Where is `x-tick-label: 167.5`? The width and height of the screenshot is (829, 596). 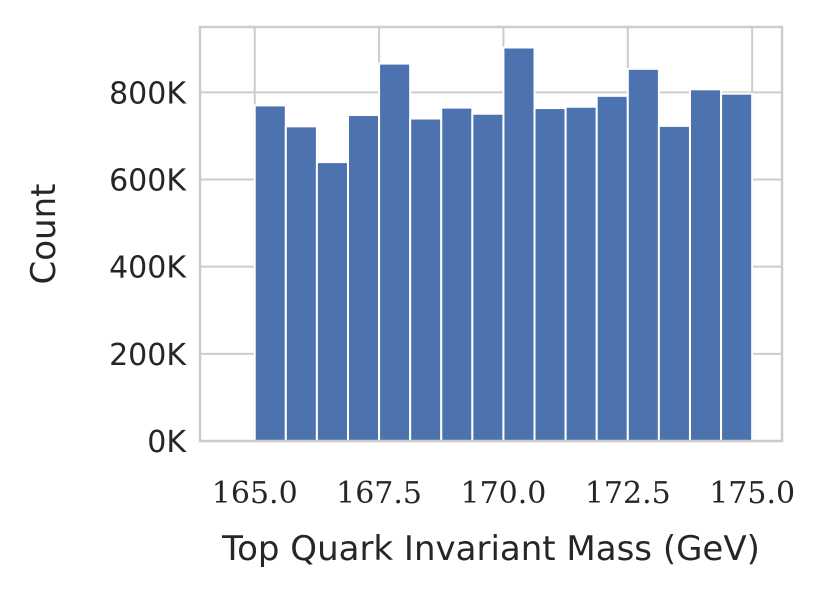 x-tick-label: 167.5 is located at coordinates (379, 493).